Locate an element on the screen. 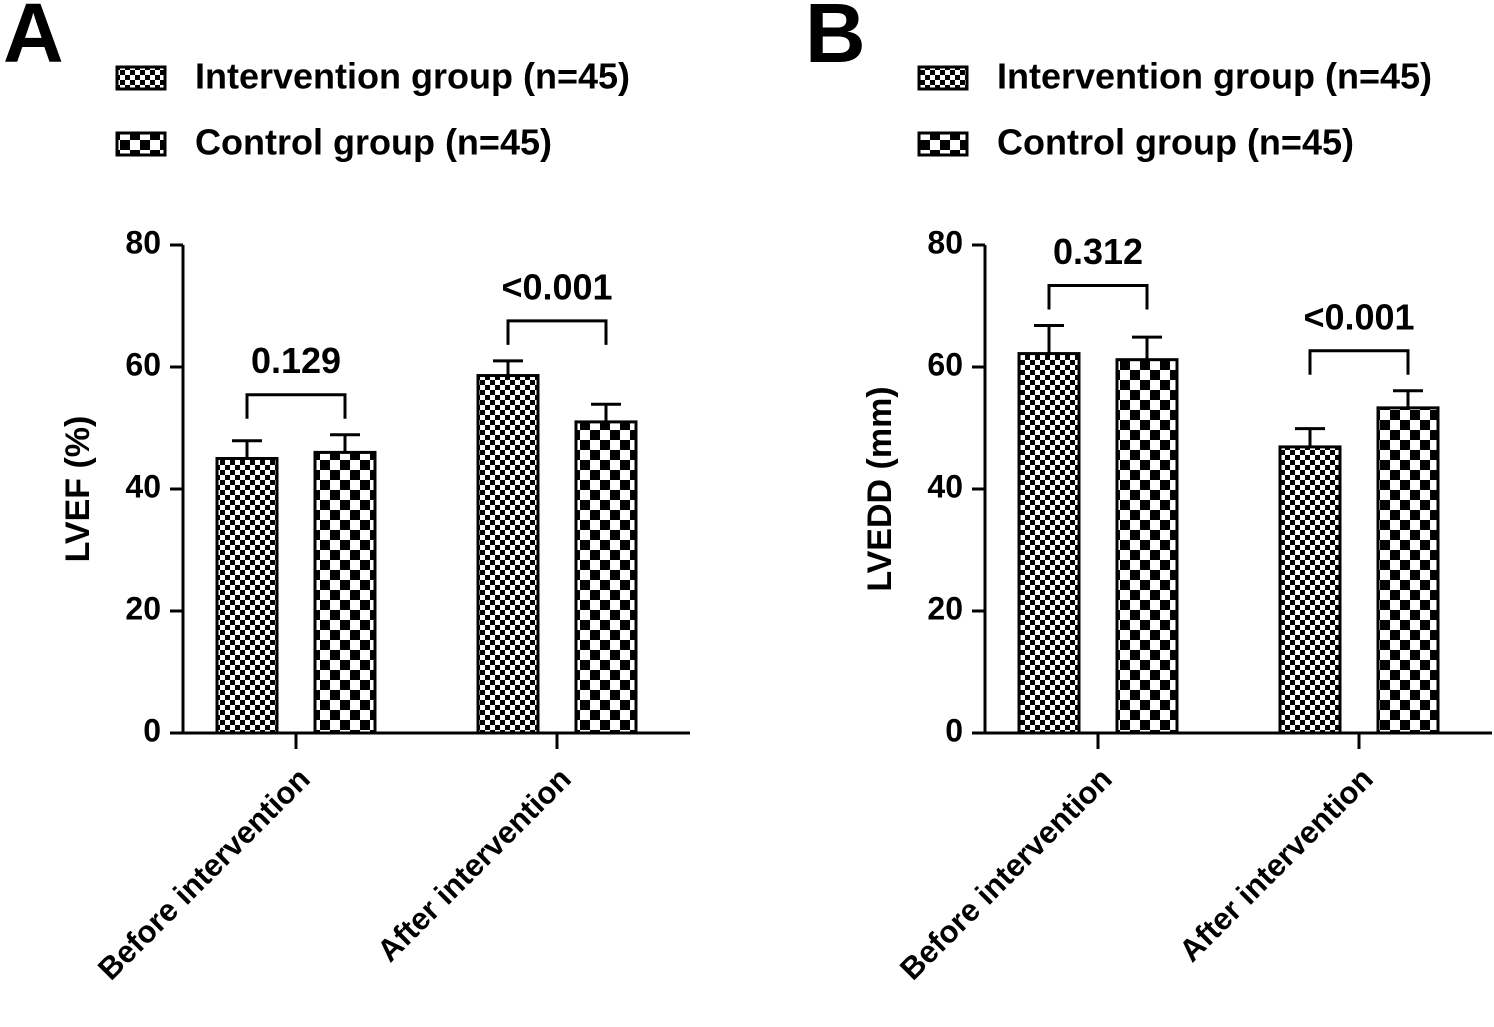 The height and width of the screenshot is (1027, 1494). p-value: 0.129 is located at coordinates (296, 360).